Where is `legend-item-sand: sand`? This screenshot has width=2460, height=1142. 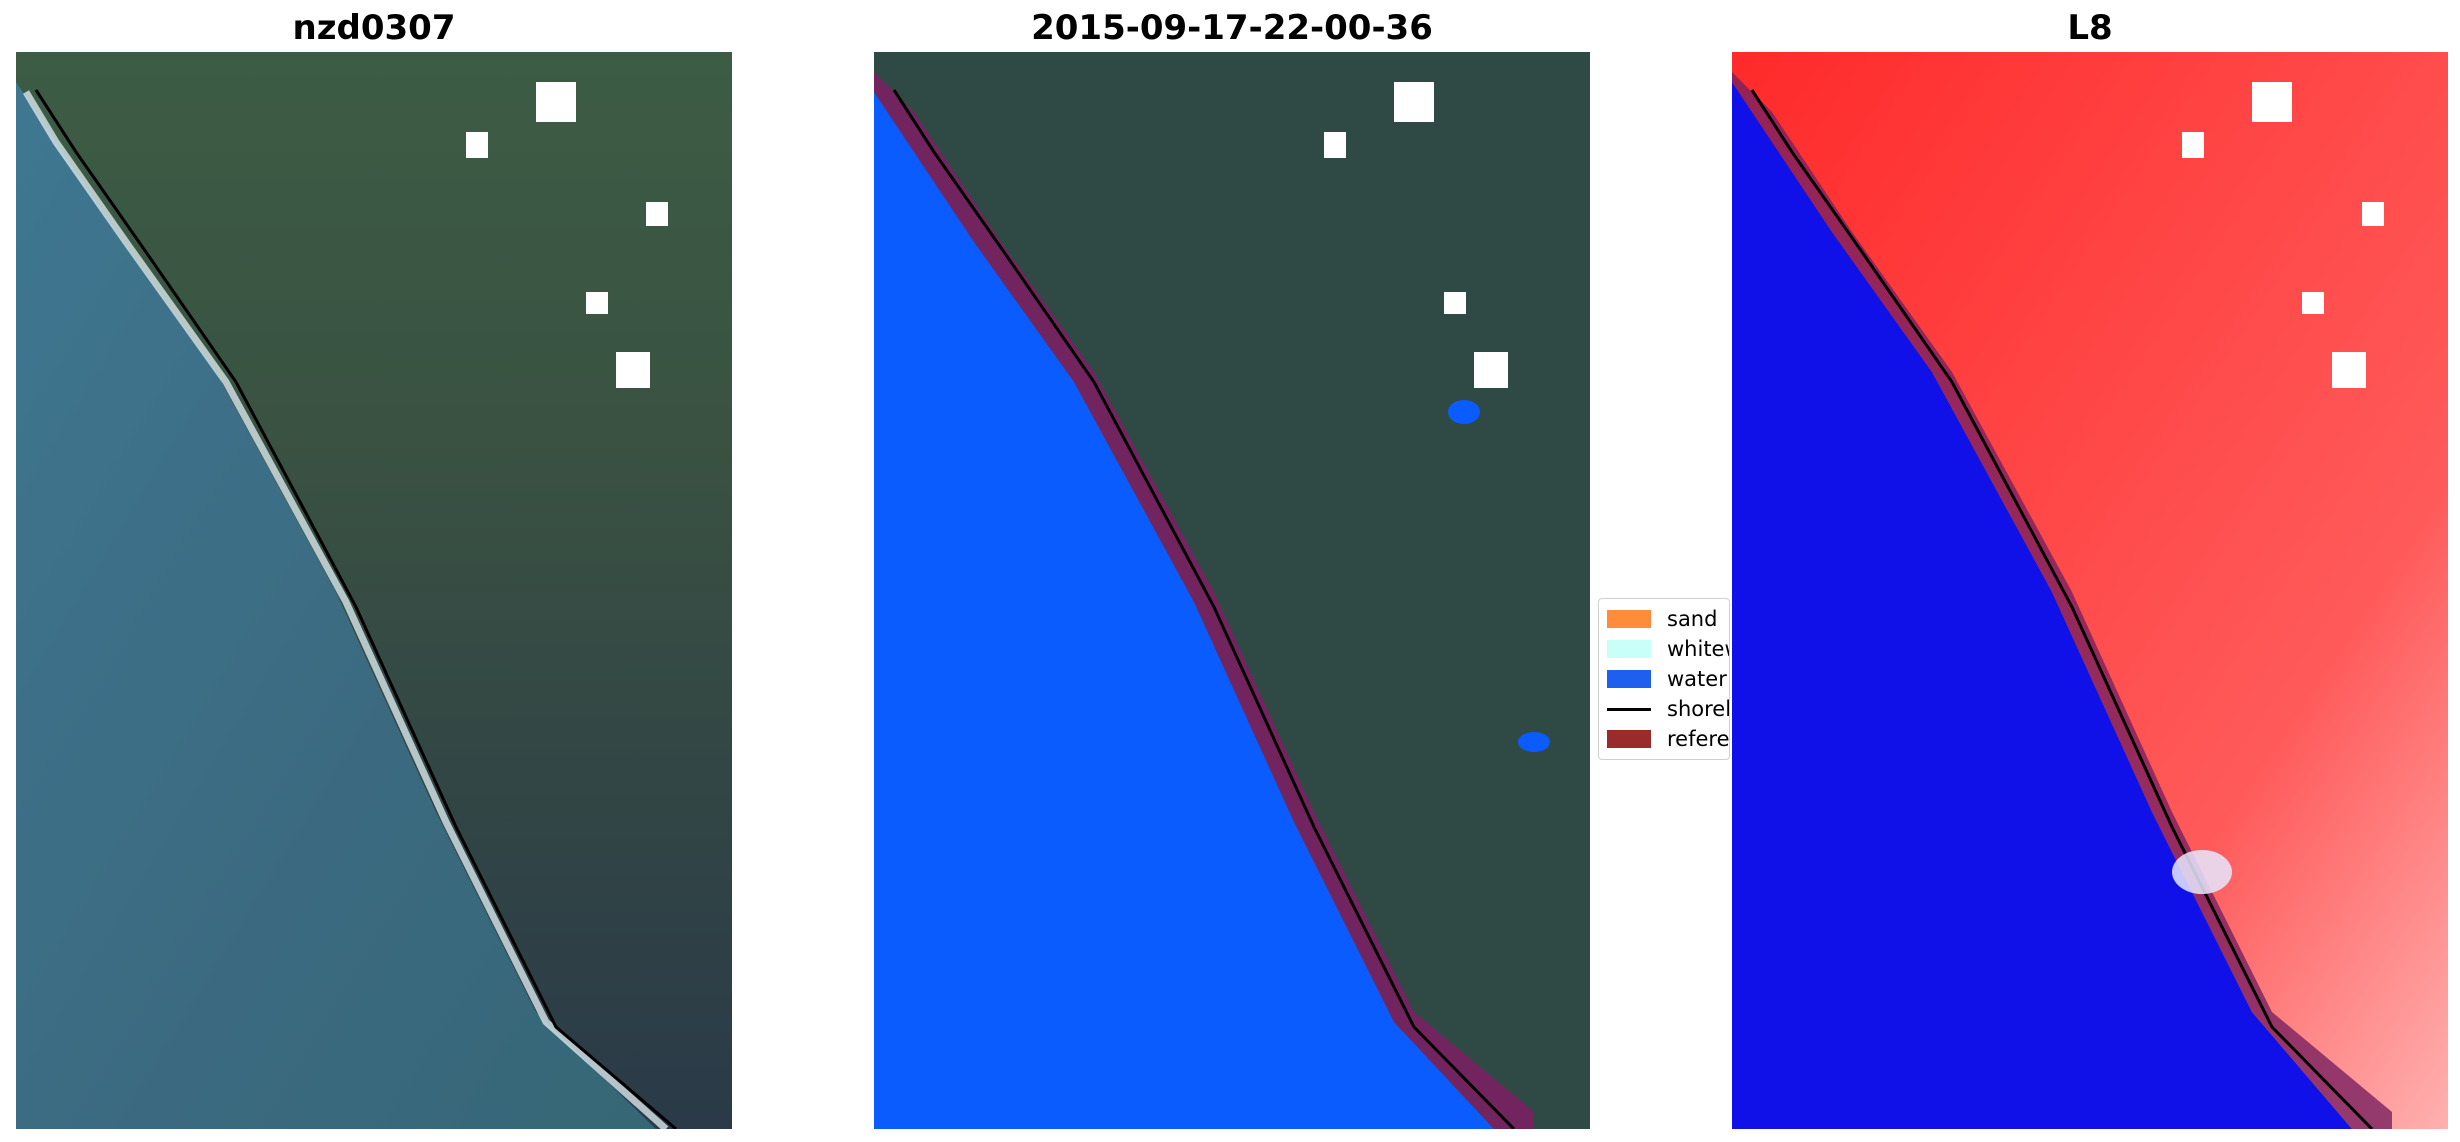 legend-item-sand: sand is located at coordinates (1662, 619).